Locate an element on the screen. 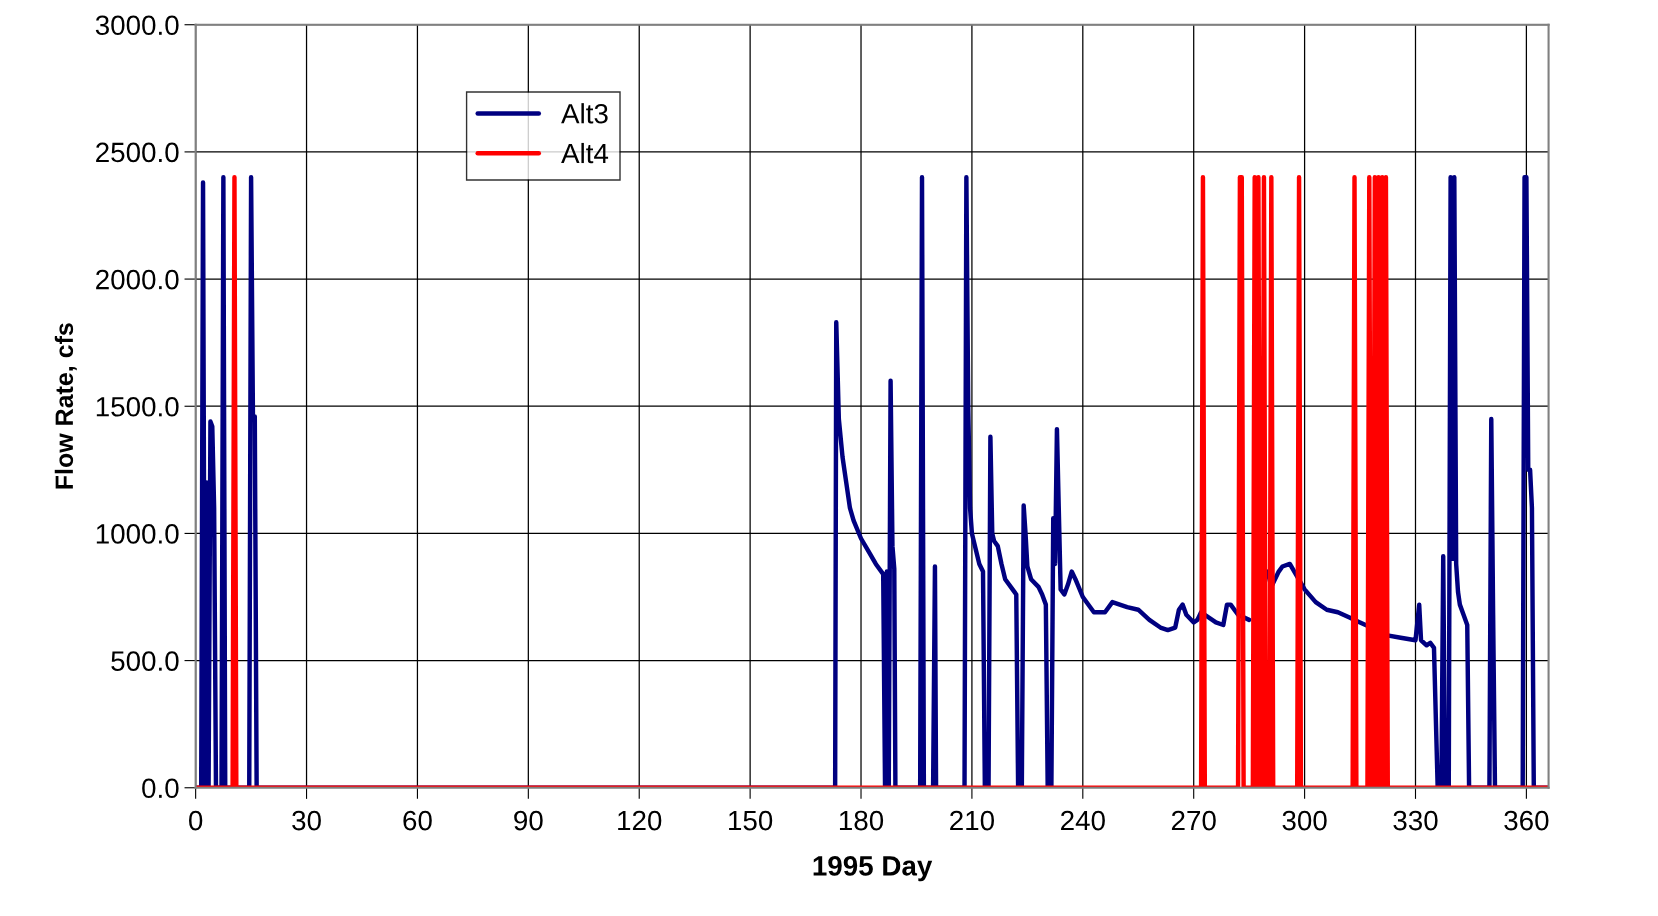  x-tick-label: 0 is located at coordinates (196, 820).